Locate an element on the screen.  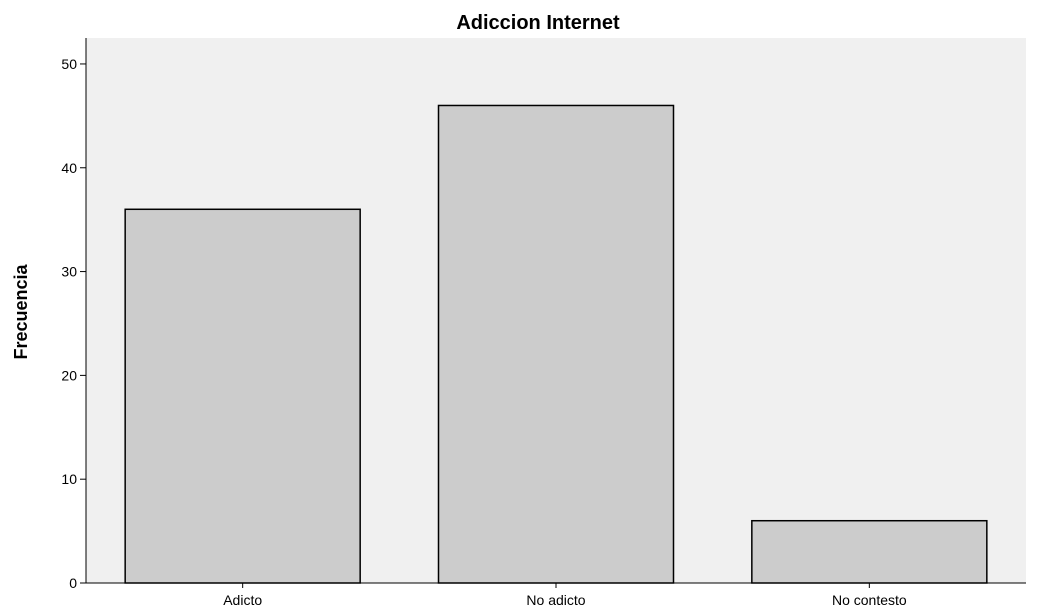
y-tick-label: 30 is located at coordinates (69, 272).